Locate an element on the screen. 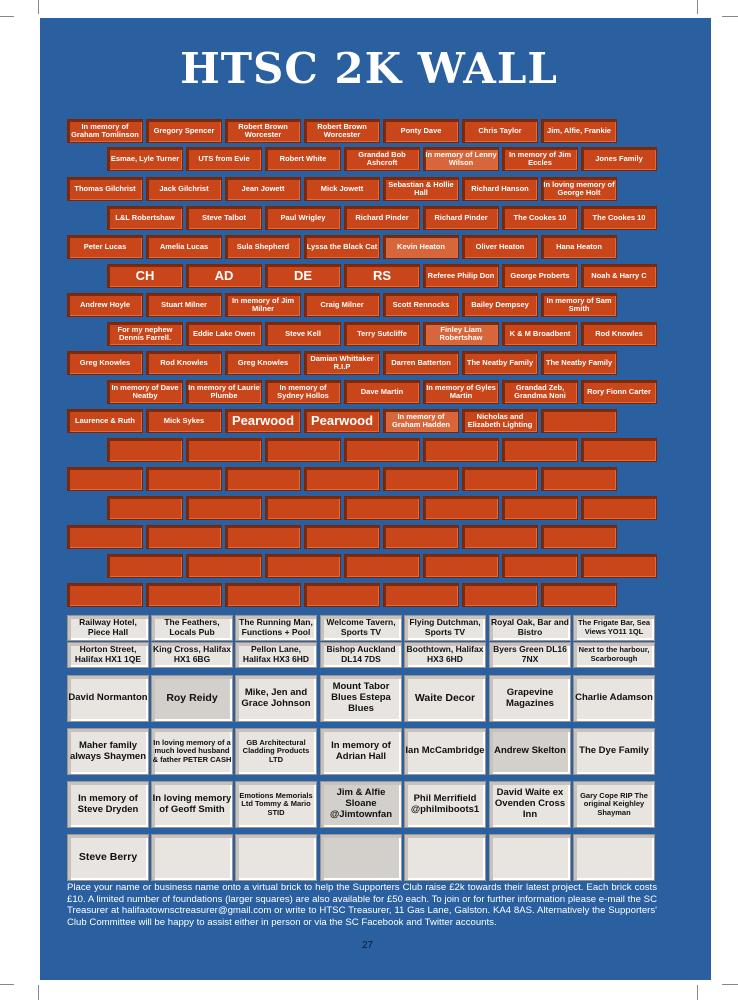 Image resolution: width=738 pixels, height=1000 pixels. wall-brick: George Proberts is located at coordinates (540, 276).